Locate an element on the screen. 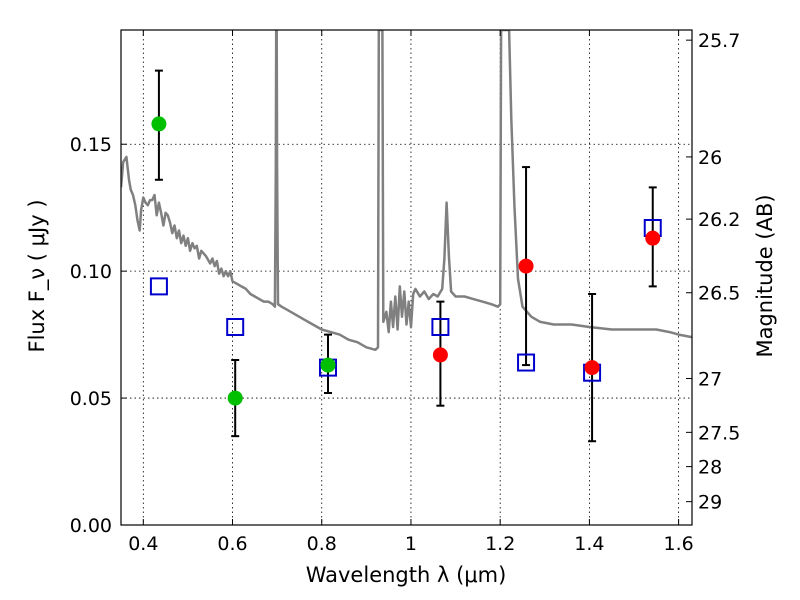 This screenshot has width=800, height=600. y2-tick-label: 28 is located at coordinates (710, 468).